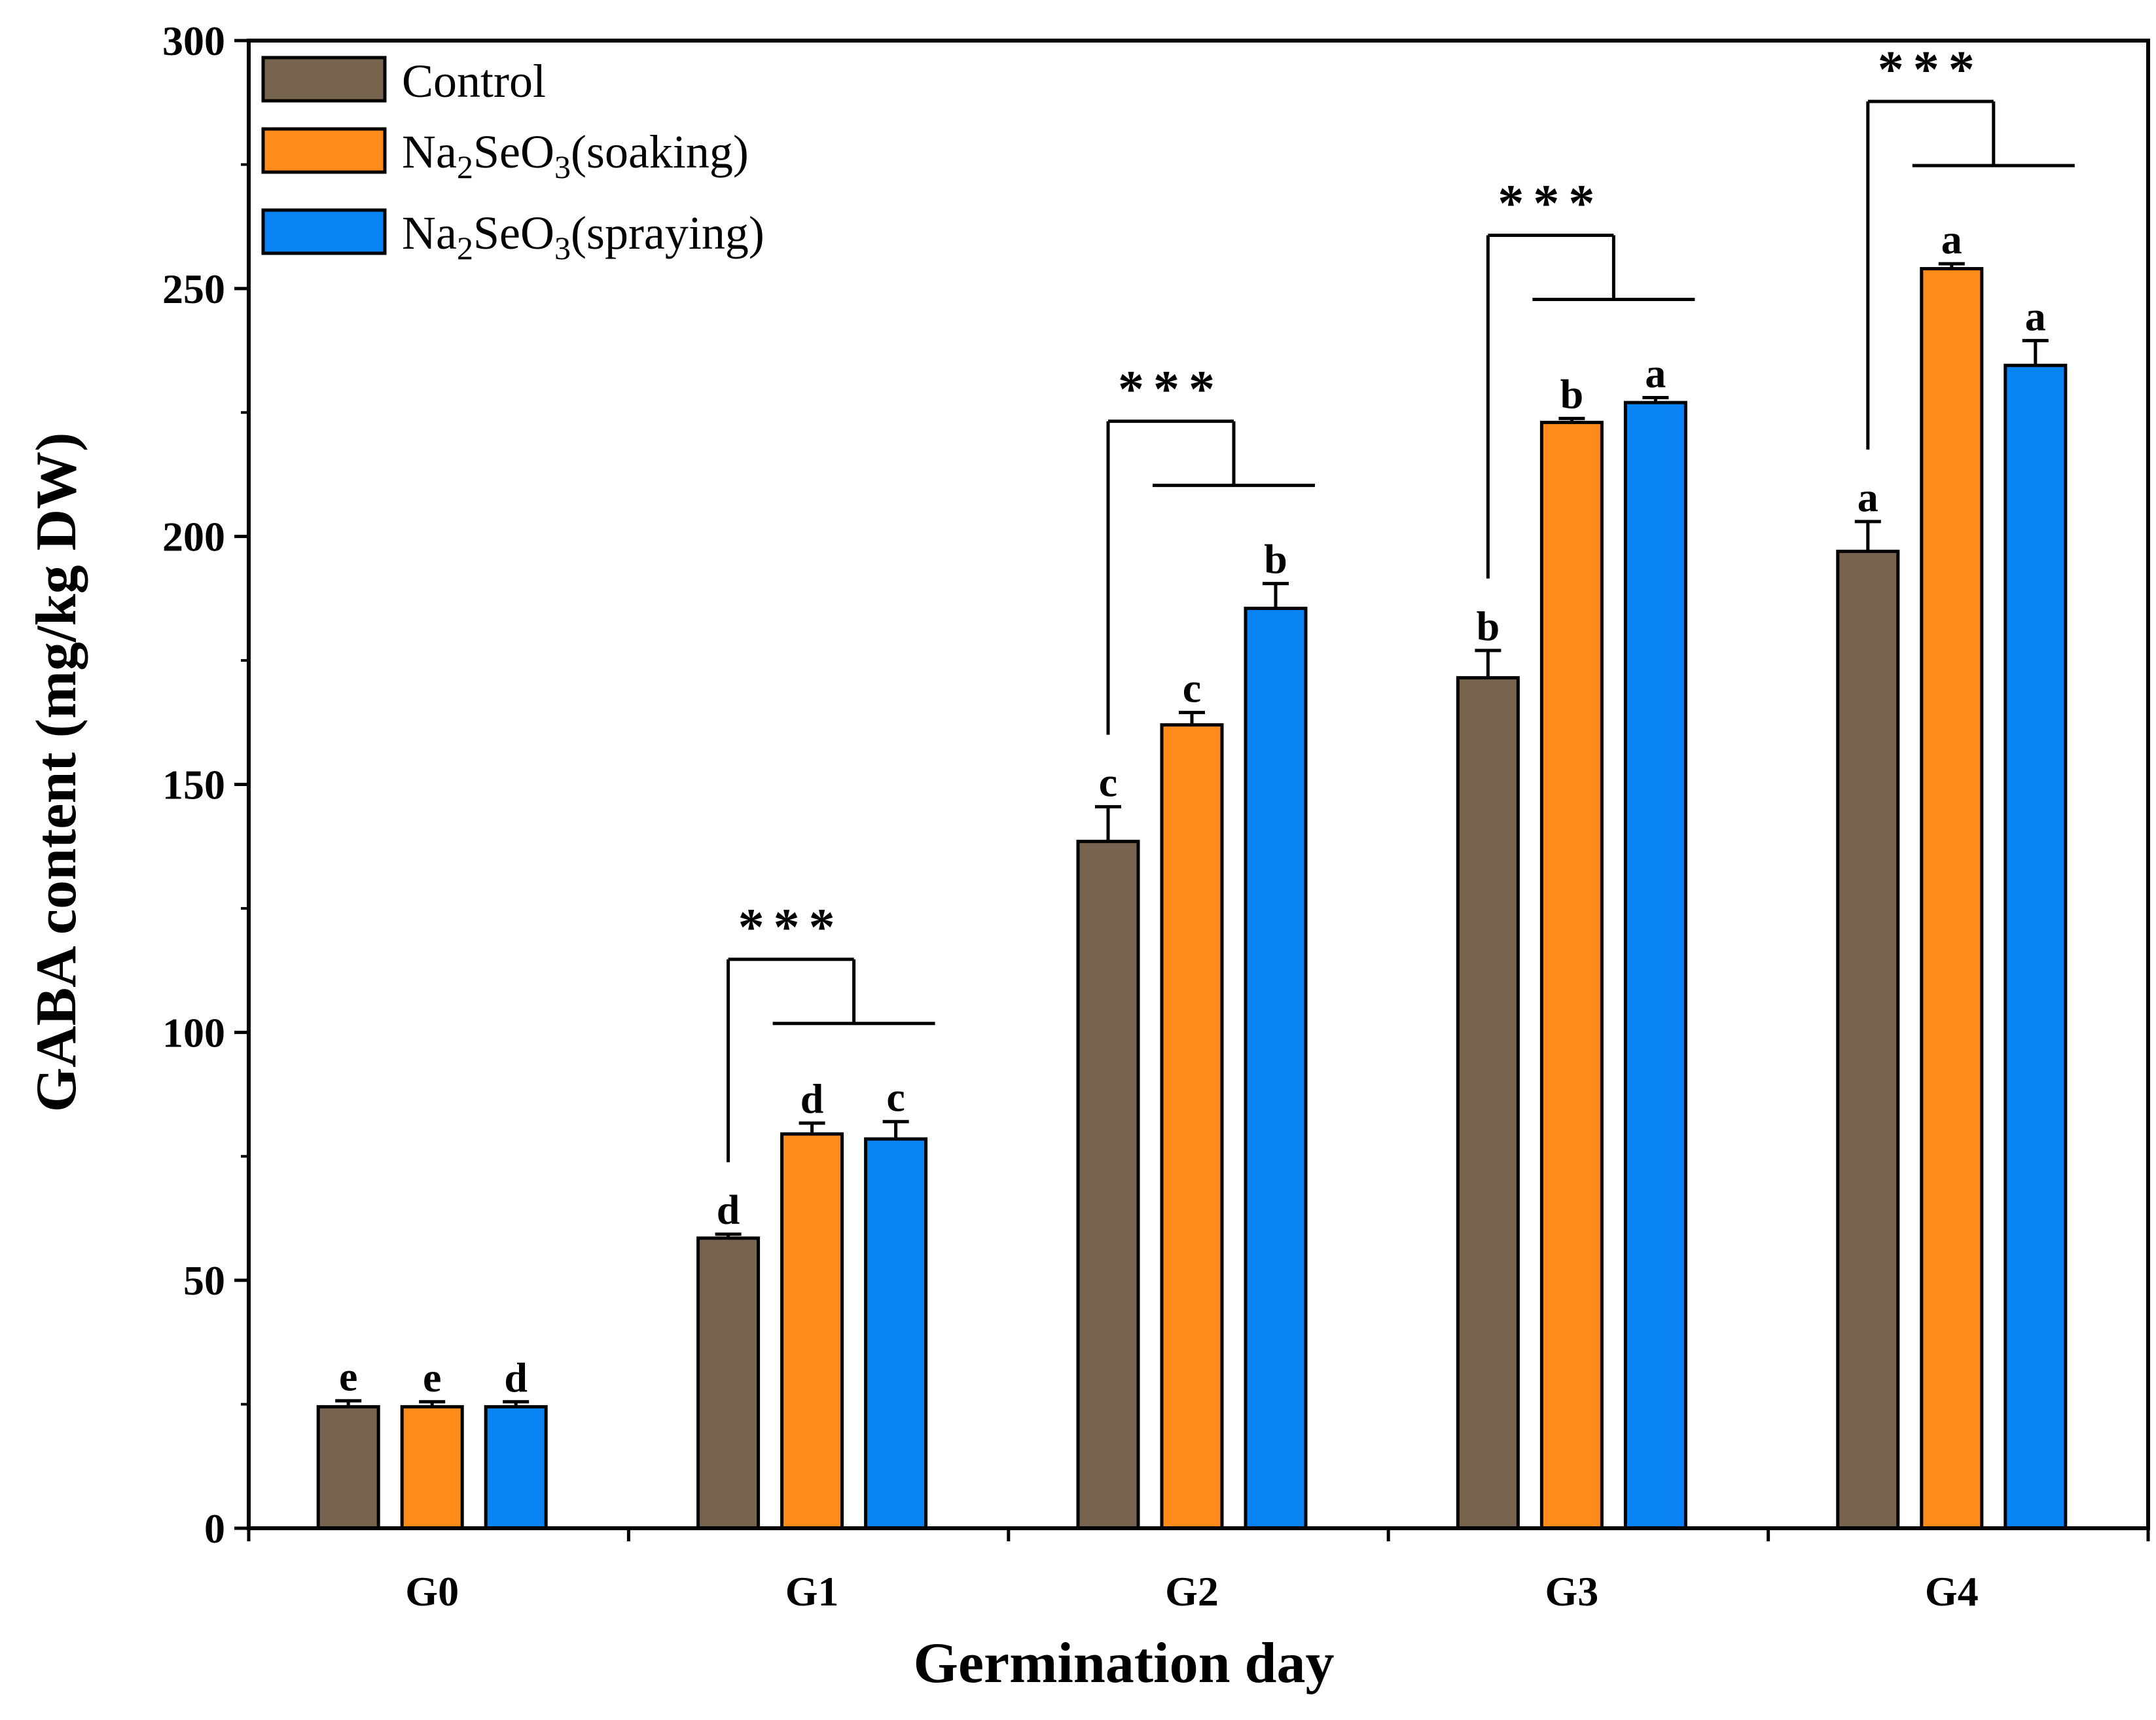 This screenshot has width=2156, height=1720. I want to click on legend-label-spraying: Na2SeO3(spraying), so click(583, 236).